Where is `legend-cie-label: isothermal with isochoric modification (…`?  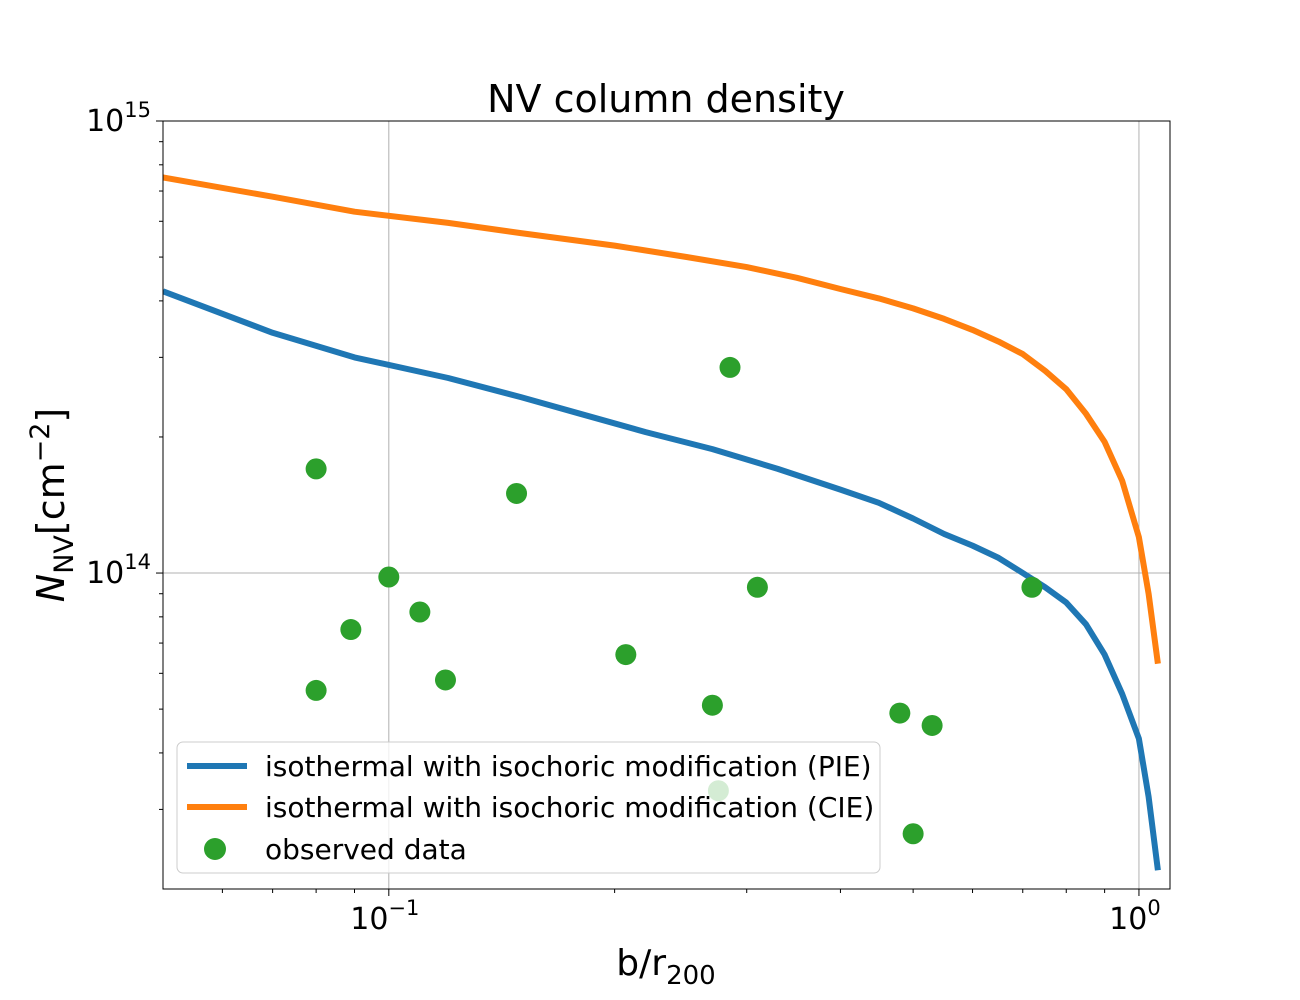 legend-cie-label: isothermal with isochoric modification (… is located at coordinates (569, 807).